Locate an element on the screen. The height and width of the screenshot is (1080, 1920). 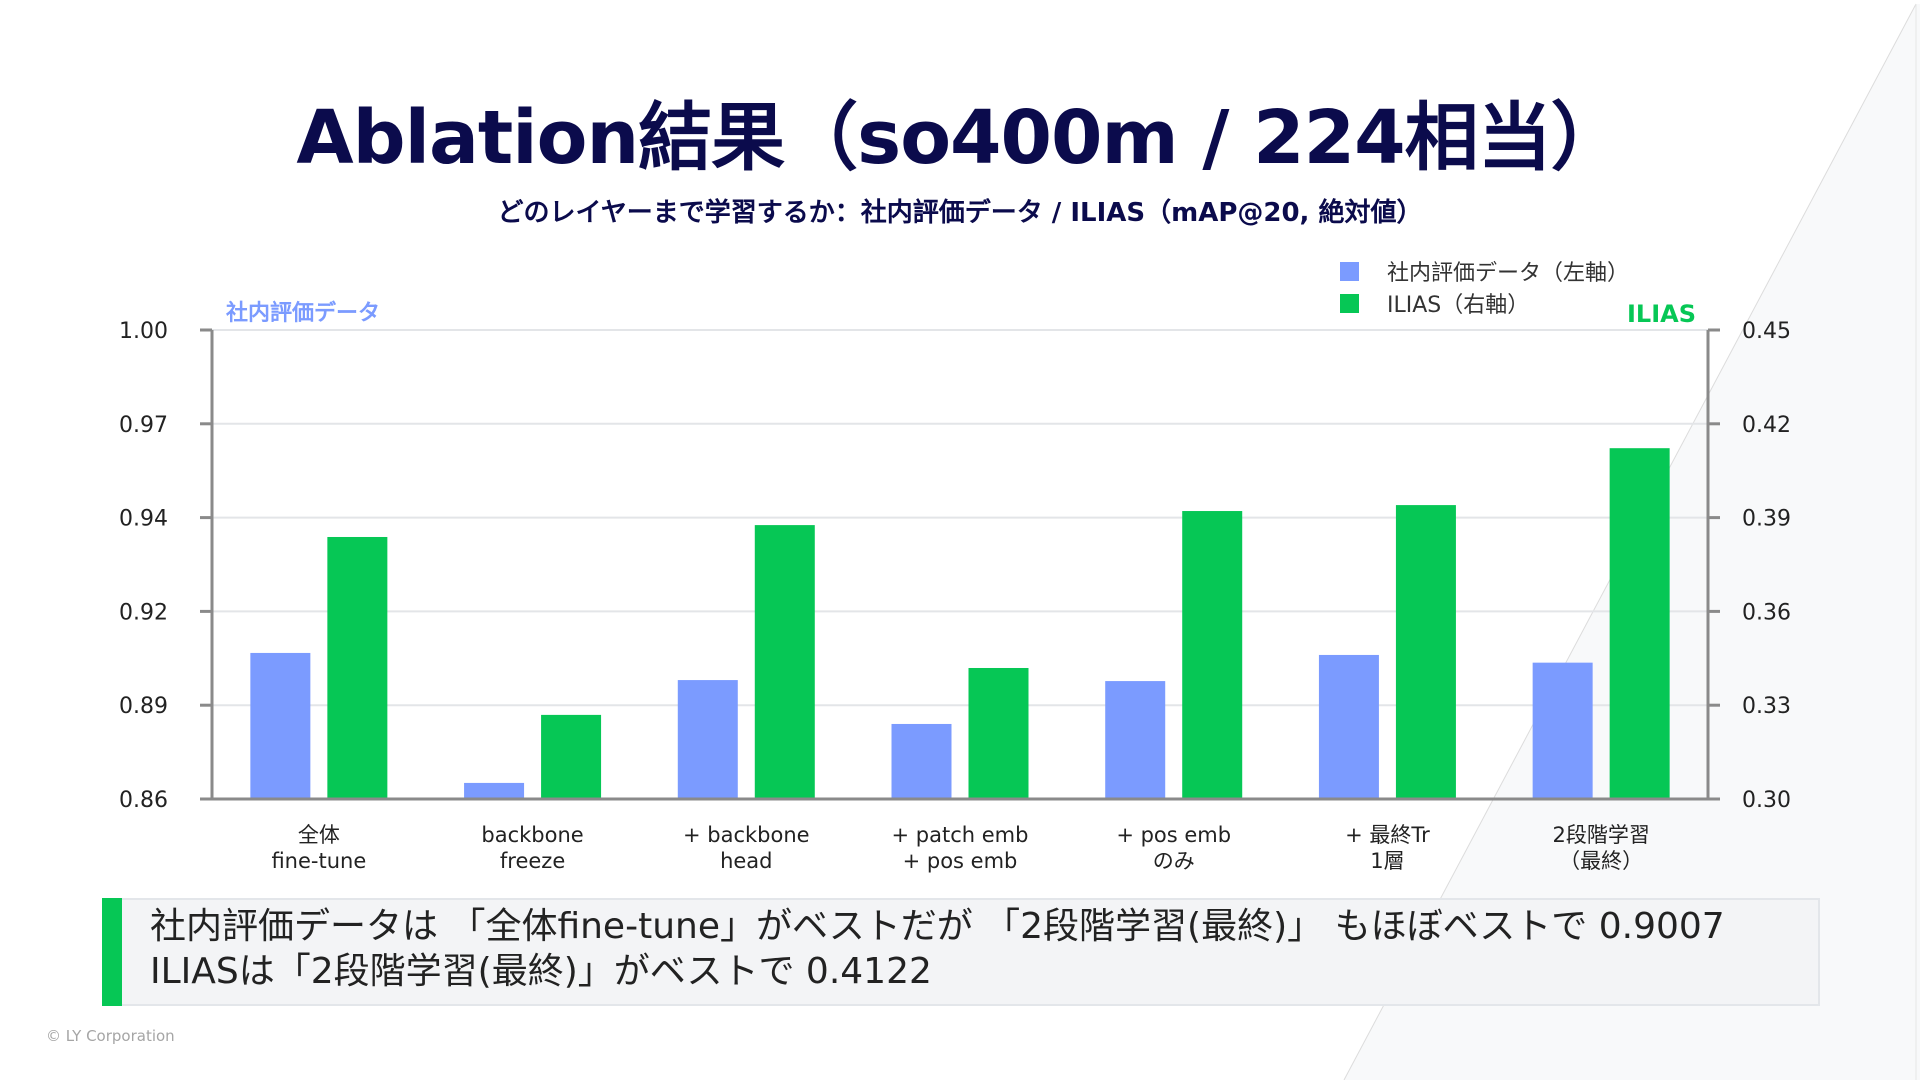
callout-accent-bar is located at coordinates (112, 952).